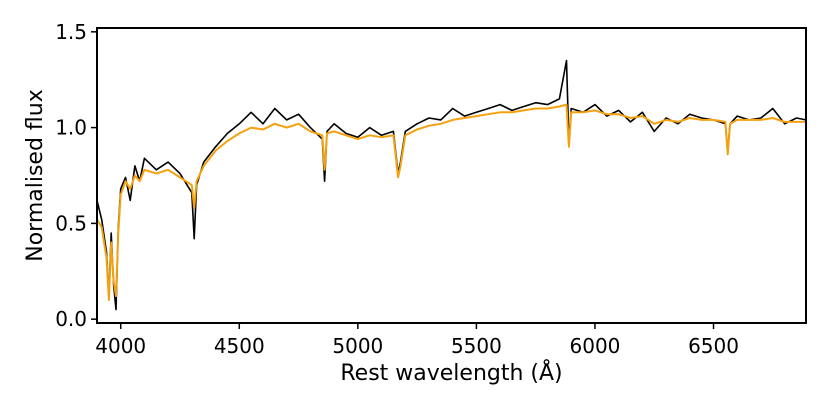 The height and width of the screenshot is (420, 830). What do you see at coordinates (451, 372) in the screenshot?
I see `x-axis-label: Rest wavelength (Å)` at bounding box center [451, 372].